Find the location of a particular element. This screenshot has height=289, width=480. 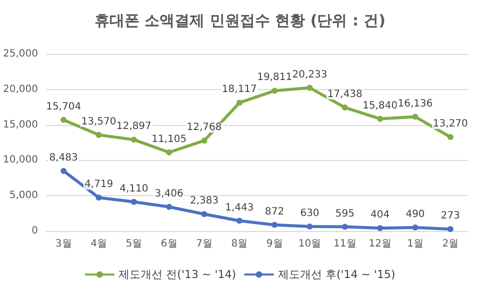

data-label: 13,270 is located at coordinates (450, 124).